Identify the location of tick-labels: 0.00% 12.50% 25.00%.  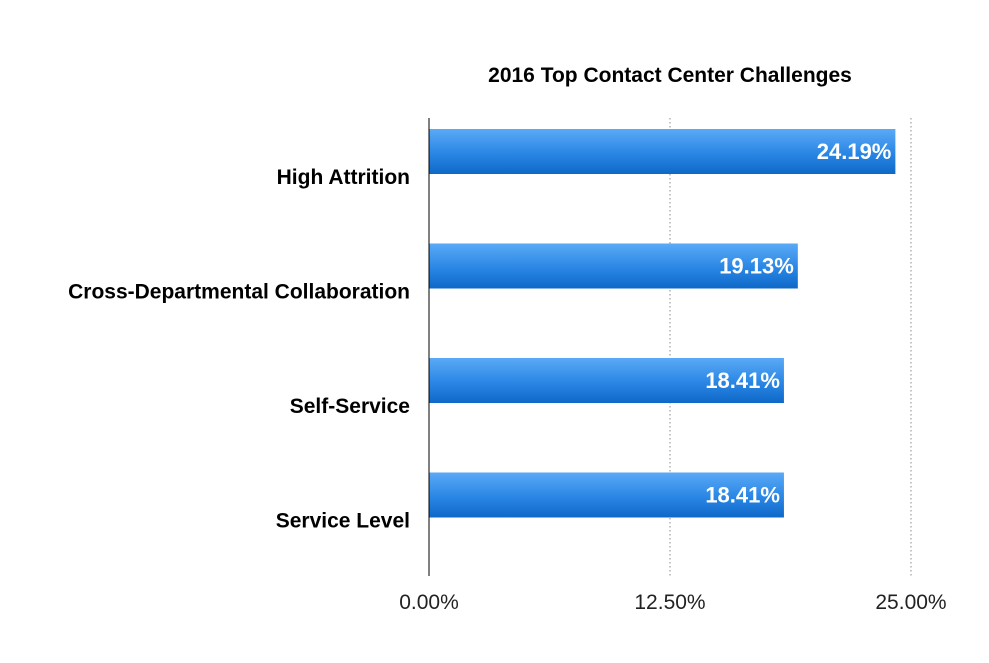
(672, 602).